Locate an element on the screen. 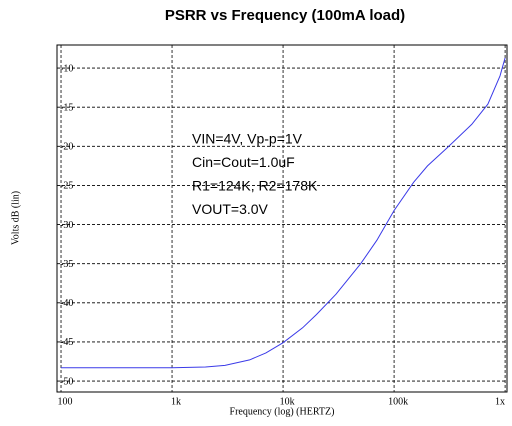 This screenshot has height=426, width=512. y-tick-label: -15 is located at coordinates (66, 107).